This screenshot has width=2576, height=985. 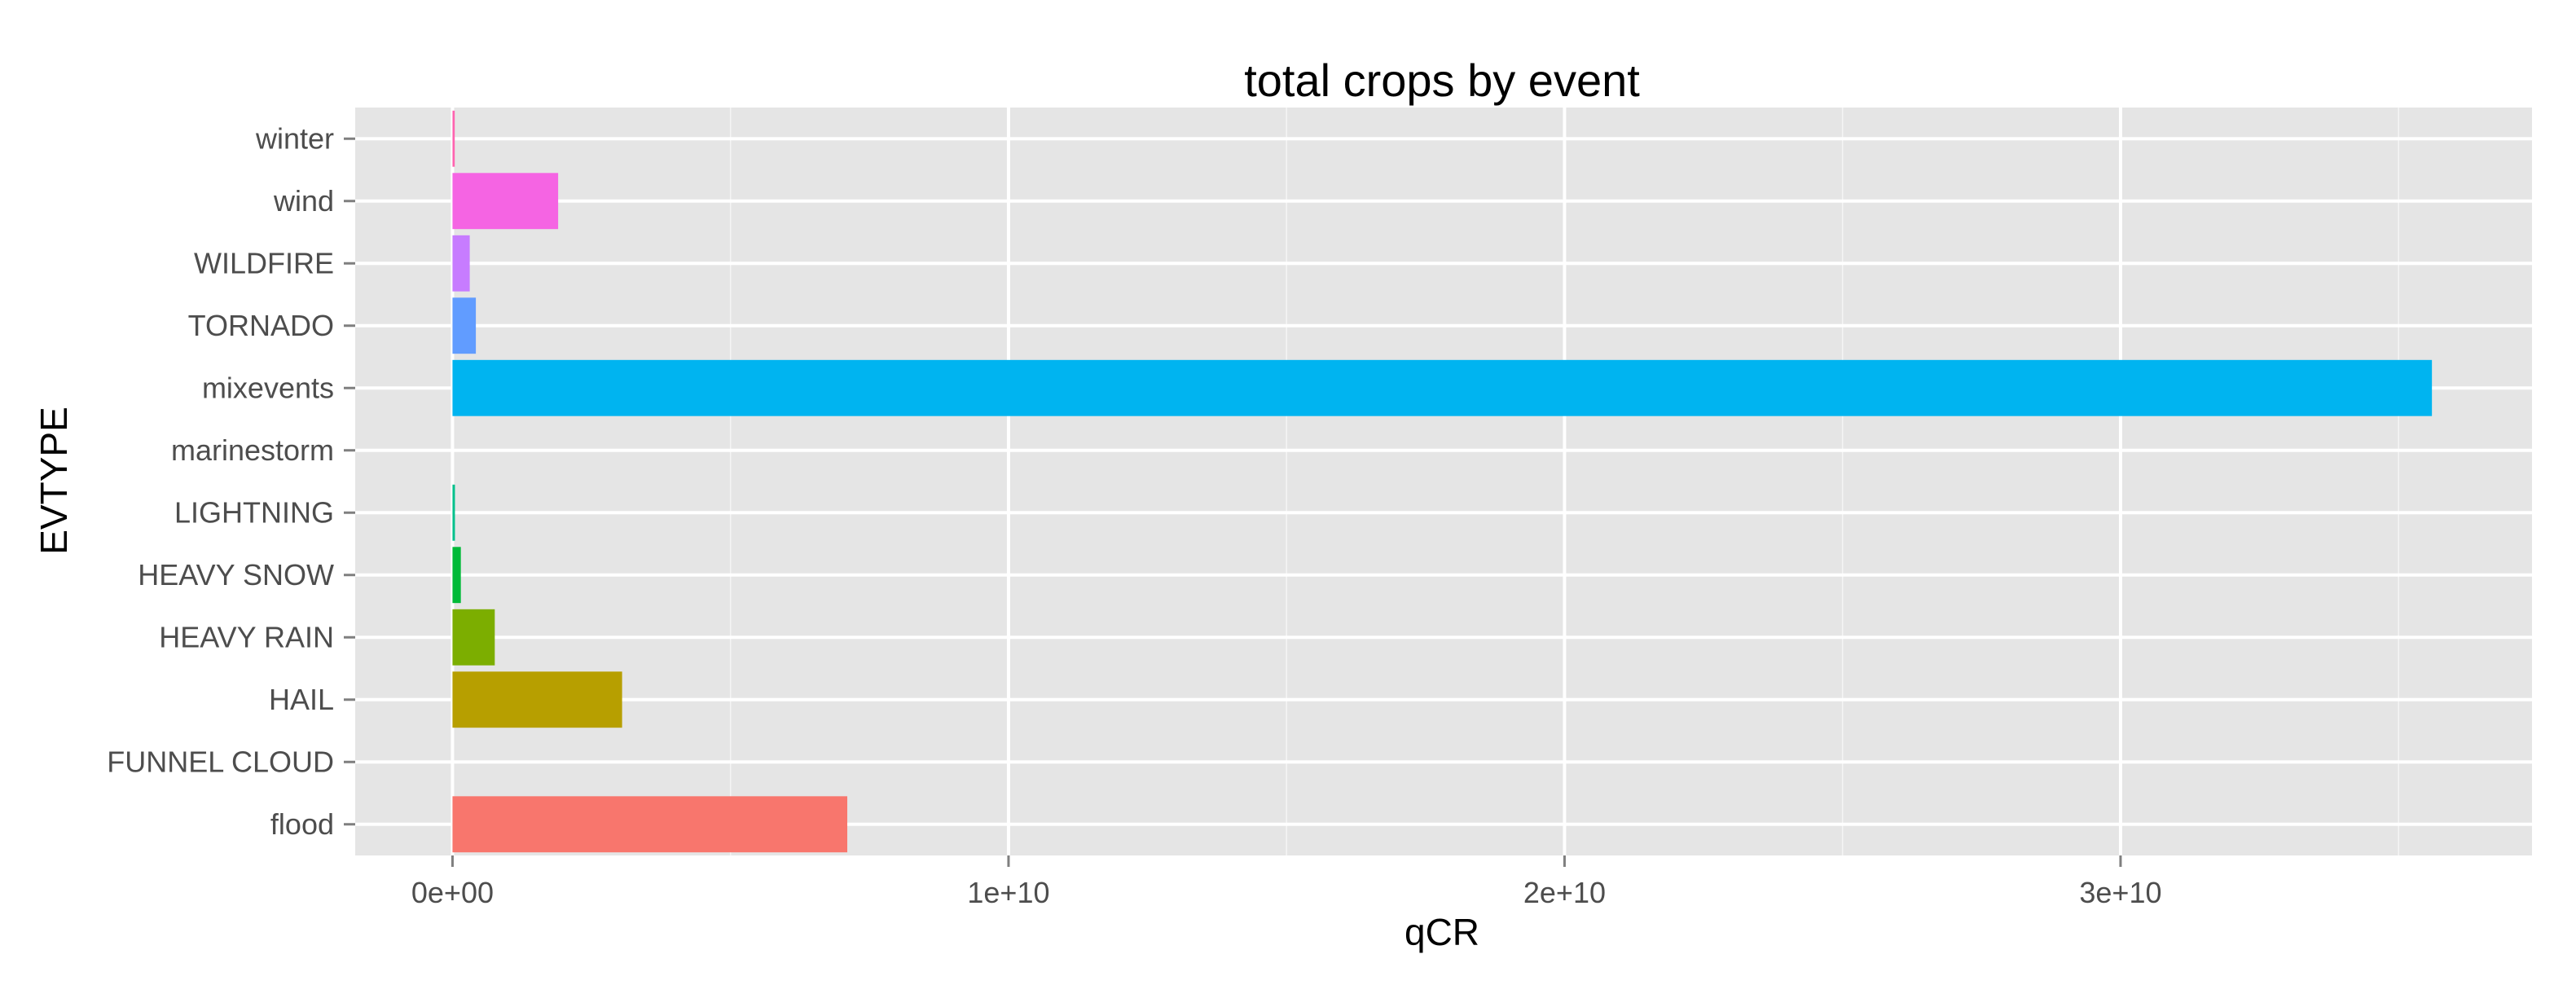 I want to click on x-axis-title: qCR, so click(x=1441, y=932).